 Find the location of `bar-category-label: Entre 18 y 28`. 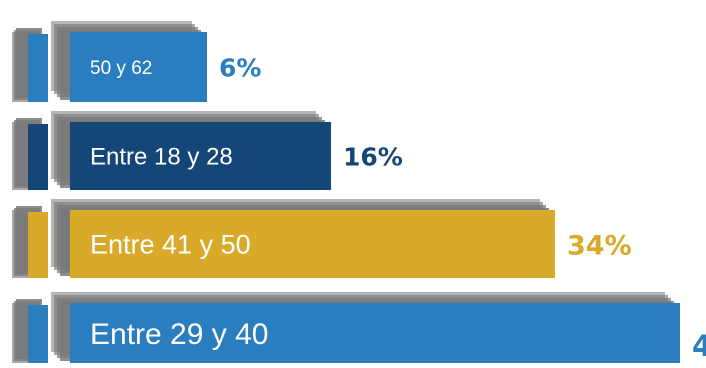

bar-category-label: Entre 18 y 28 is located at coordinates (161, 157).